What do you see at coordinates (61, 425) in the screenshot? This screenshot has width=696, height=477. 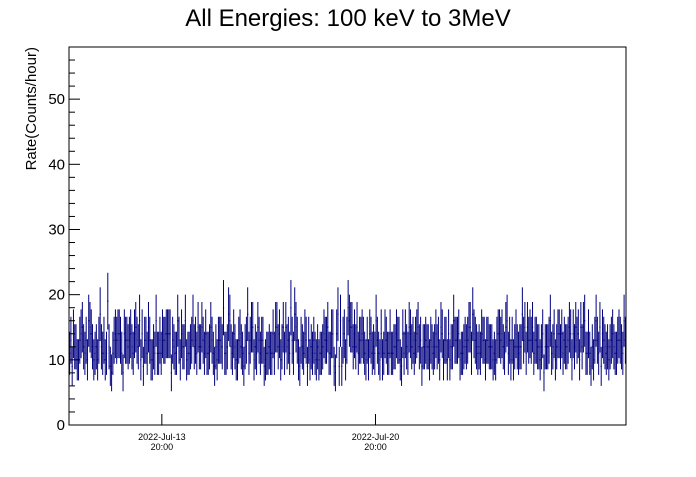 I see `y-tick-label: 0` at bounding box center [61, 425].